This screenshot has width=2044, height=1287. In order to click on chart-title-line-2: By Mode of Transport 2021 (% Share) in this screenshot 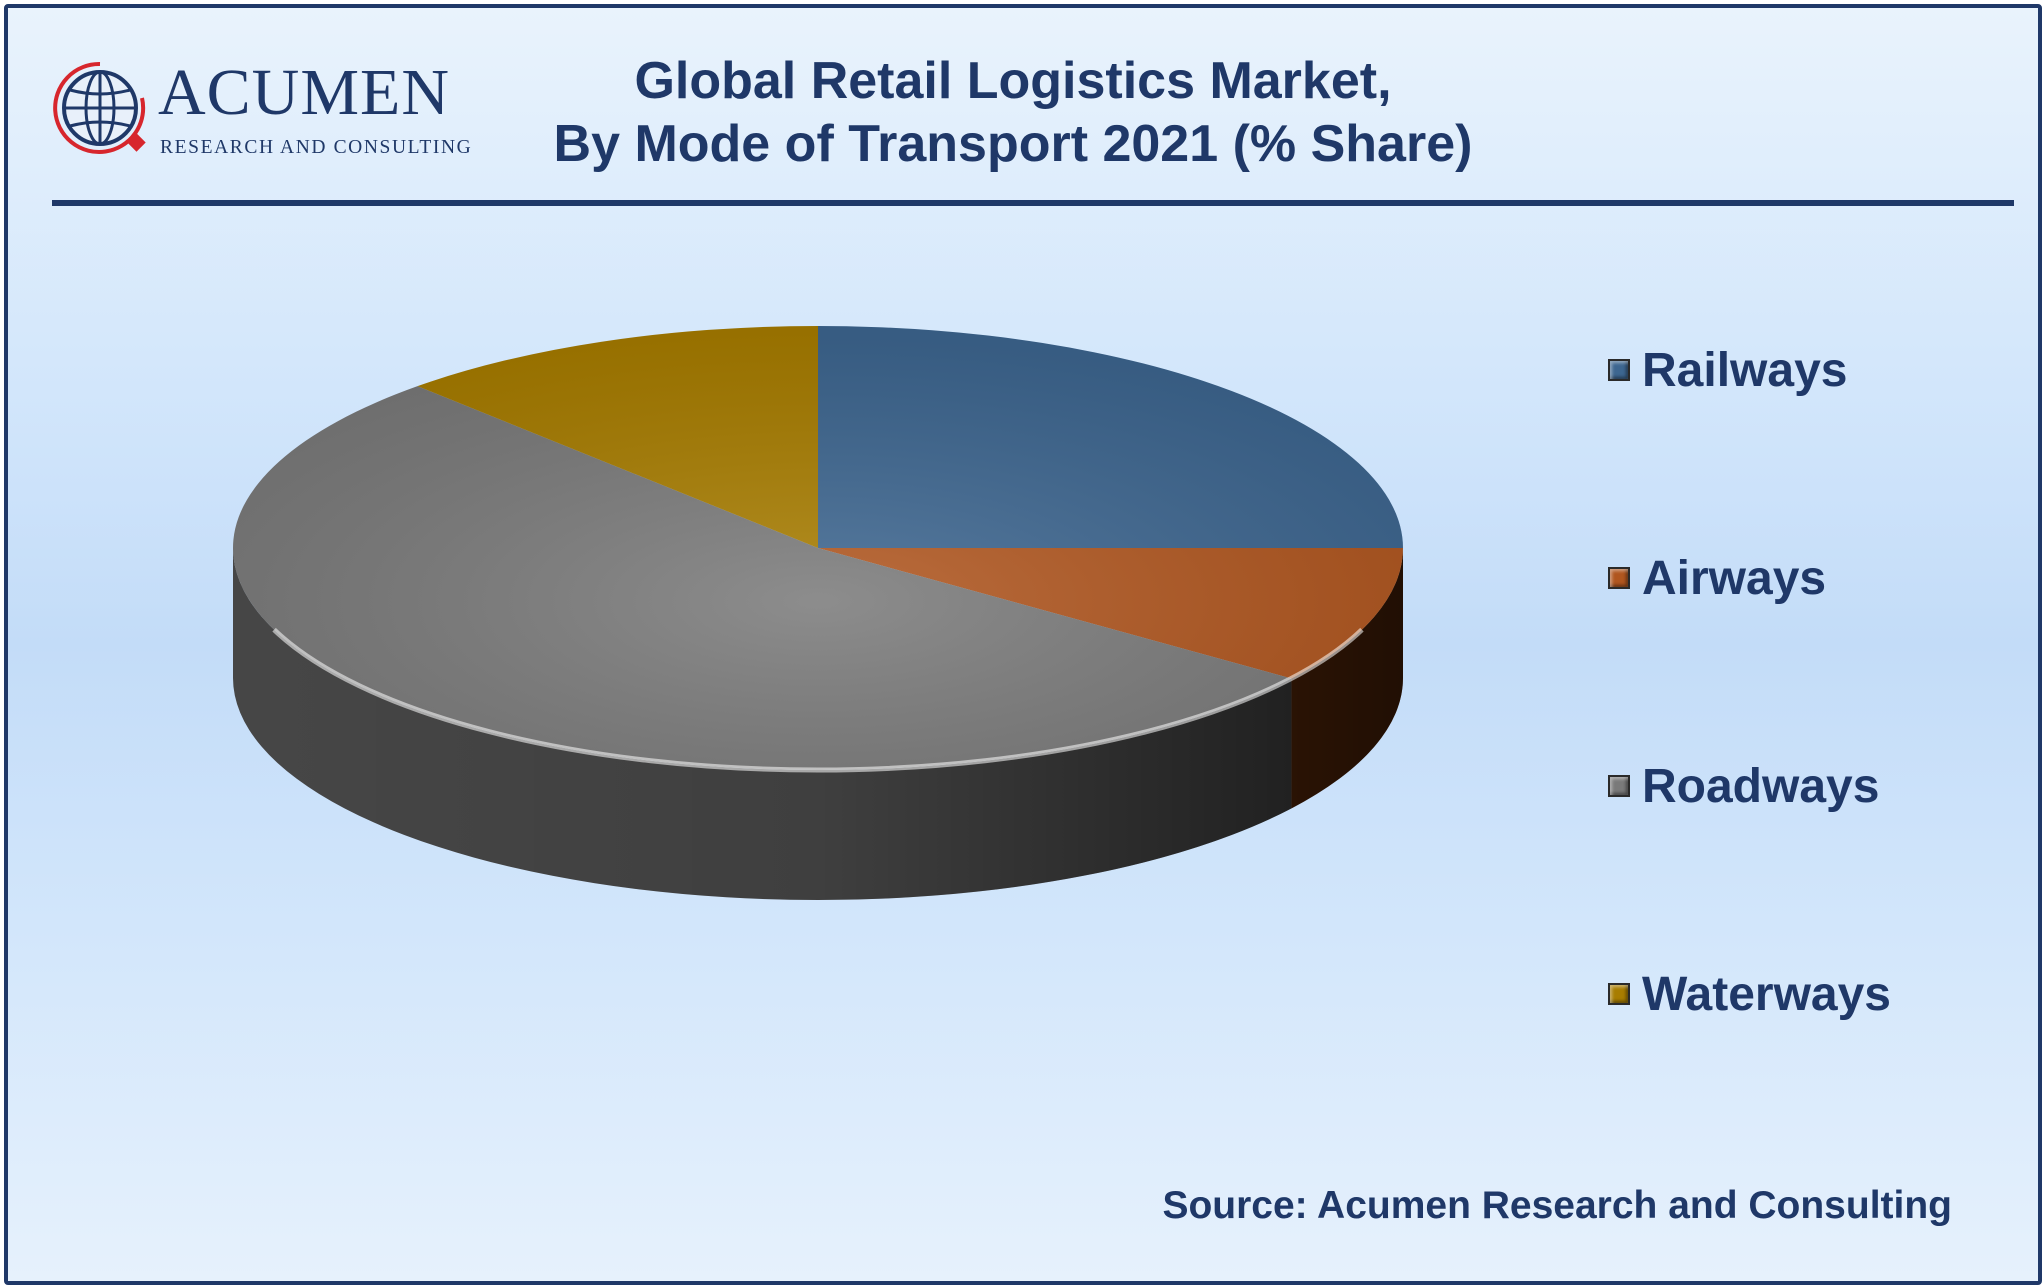, I will do `click(1013, 144)`.